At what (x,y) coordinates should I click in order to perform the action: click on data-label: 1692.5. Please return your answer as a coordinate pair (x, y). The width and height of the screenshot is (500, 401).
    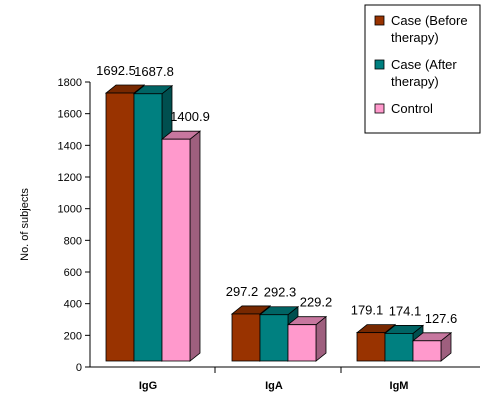
    Looking at the image, I should click on (116, 70).